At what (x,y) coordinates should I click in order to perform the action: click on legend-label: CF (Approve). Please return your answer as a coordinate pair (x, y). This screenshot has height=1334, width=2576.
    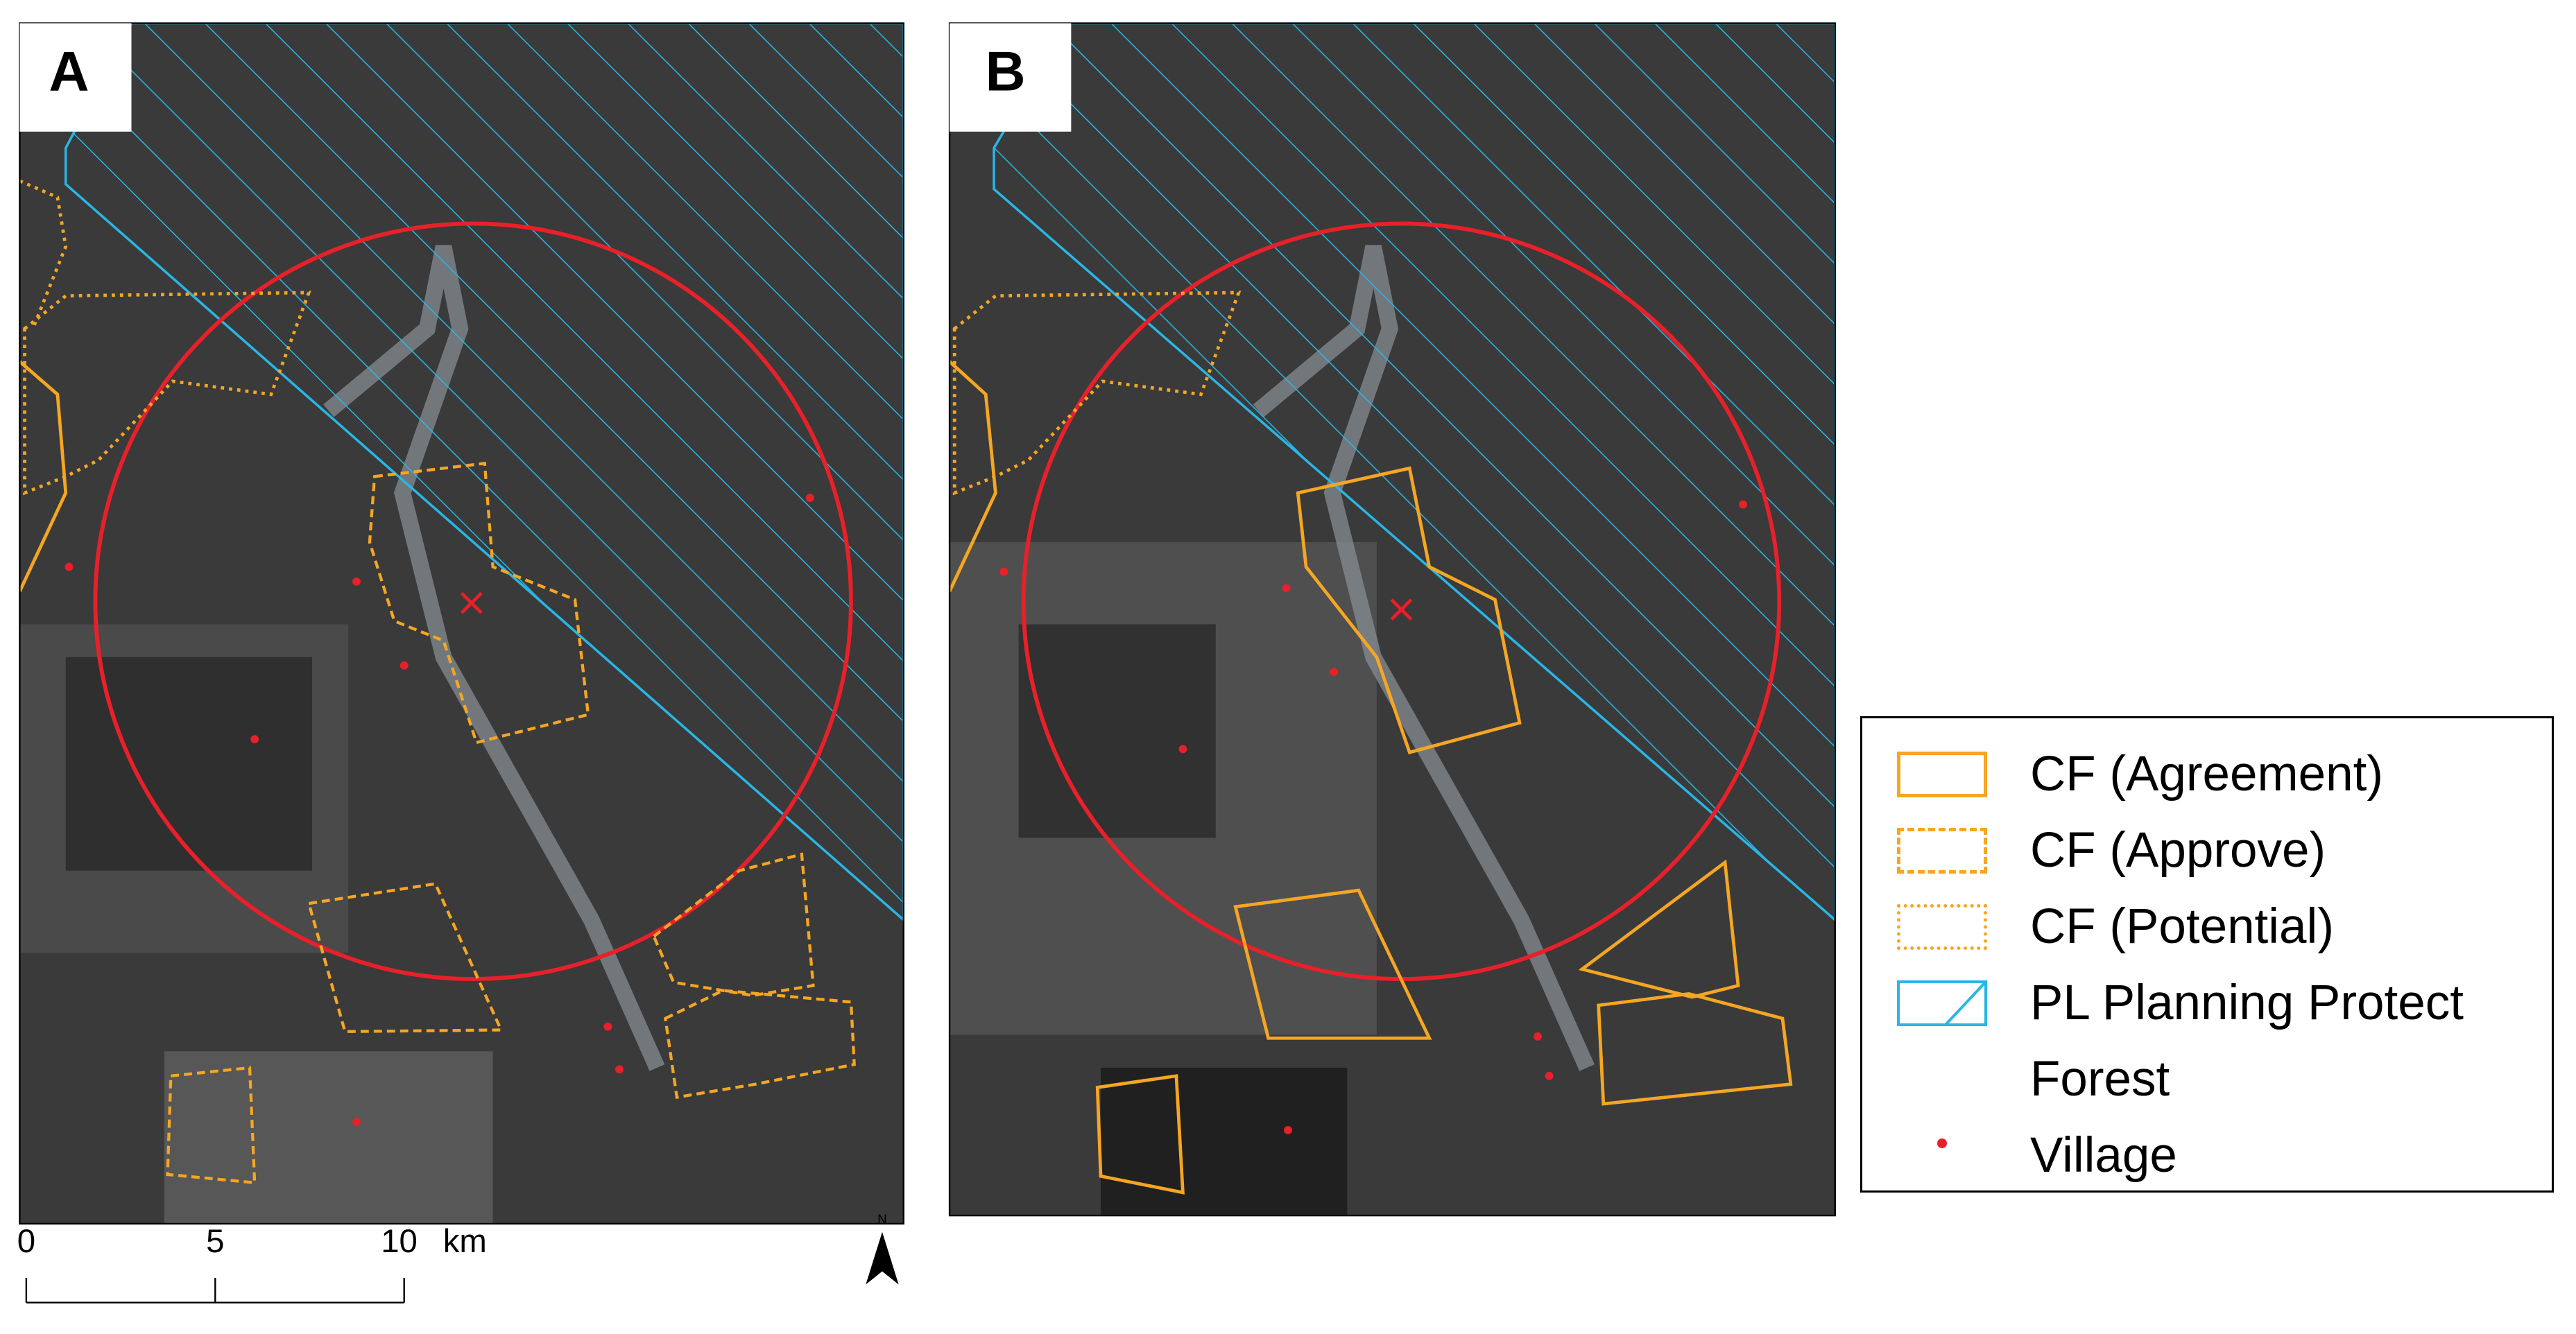
    Looking at the image, I should click on (2178, 850).